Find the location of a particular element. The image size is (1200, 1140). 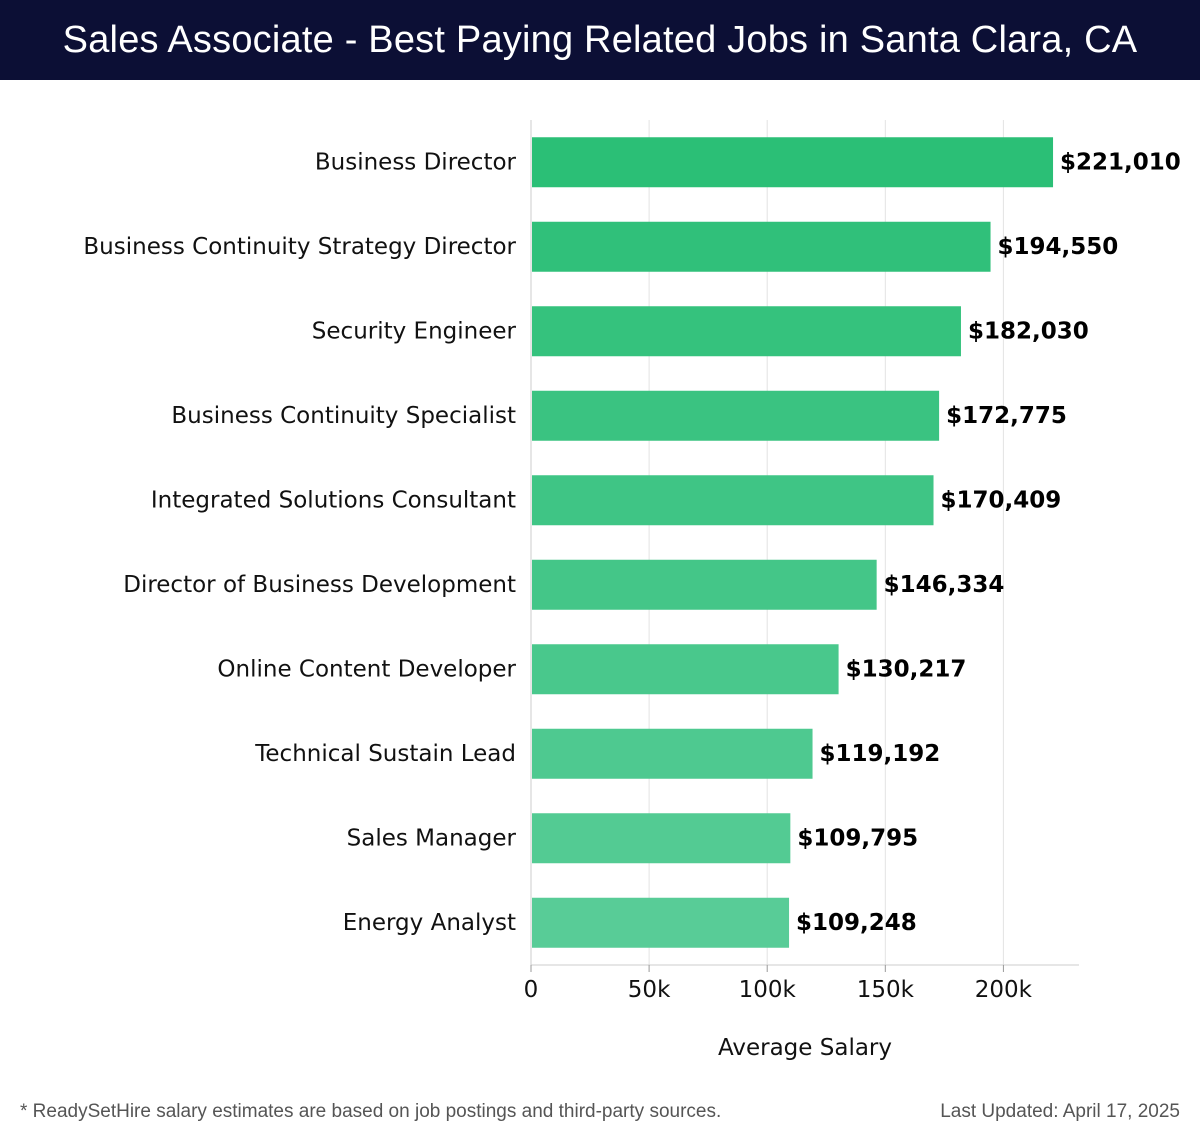

value-label: $194,550 is located at coordinates (1058, 247).